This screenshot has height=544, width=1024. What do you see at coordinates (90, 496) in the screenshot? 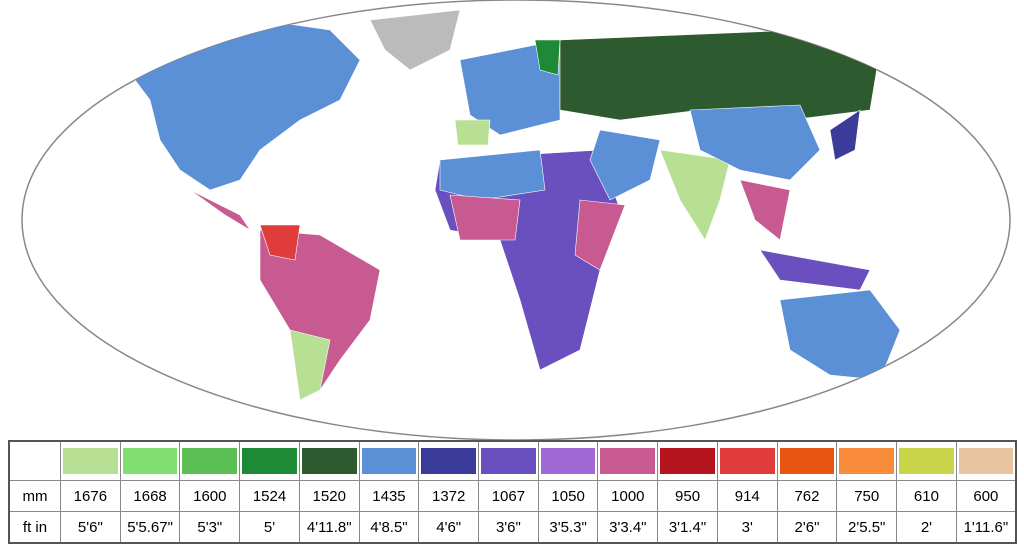
I see `gauge-mm: 1676` at bounding box center [90, 496].